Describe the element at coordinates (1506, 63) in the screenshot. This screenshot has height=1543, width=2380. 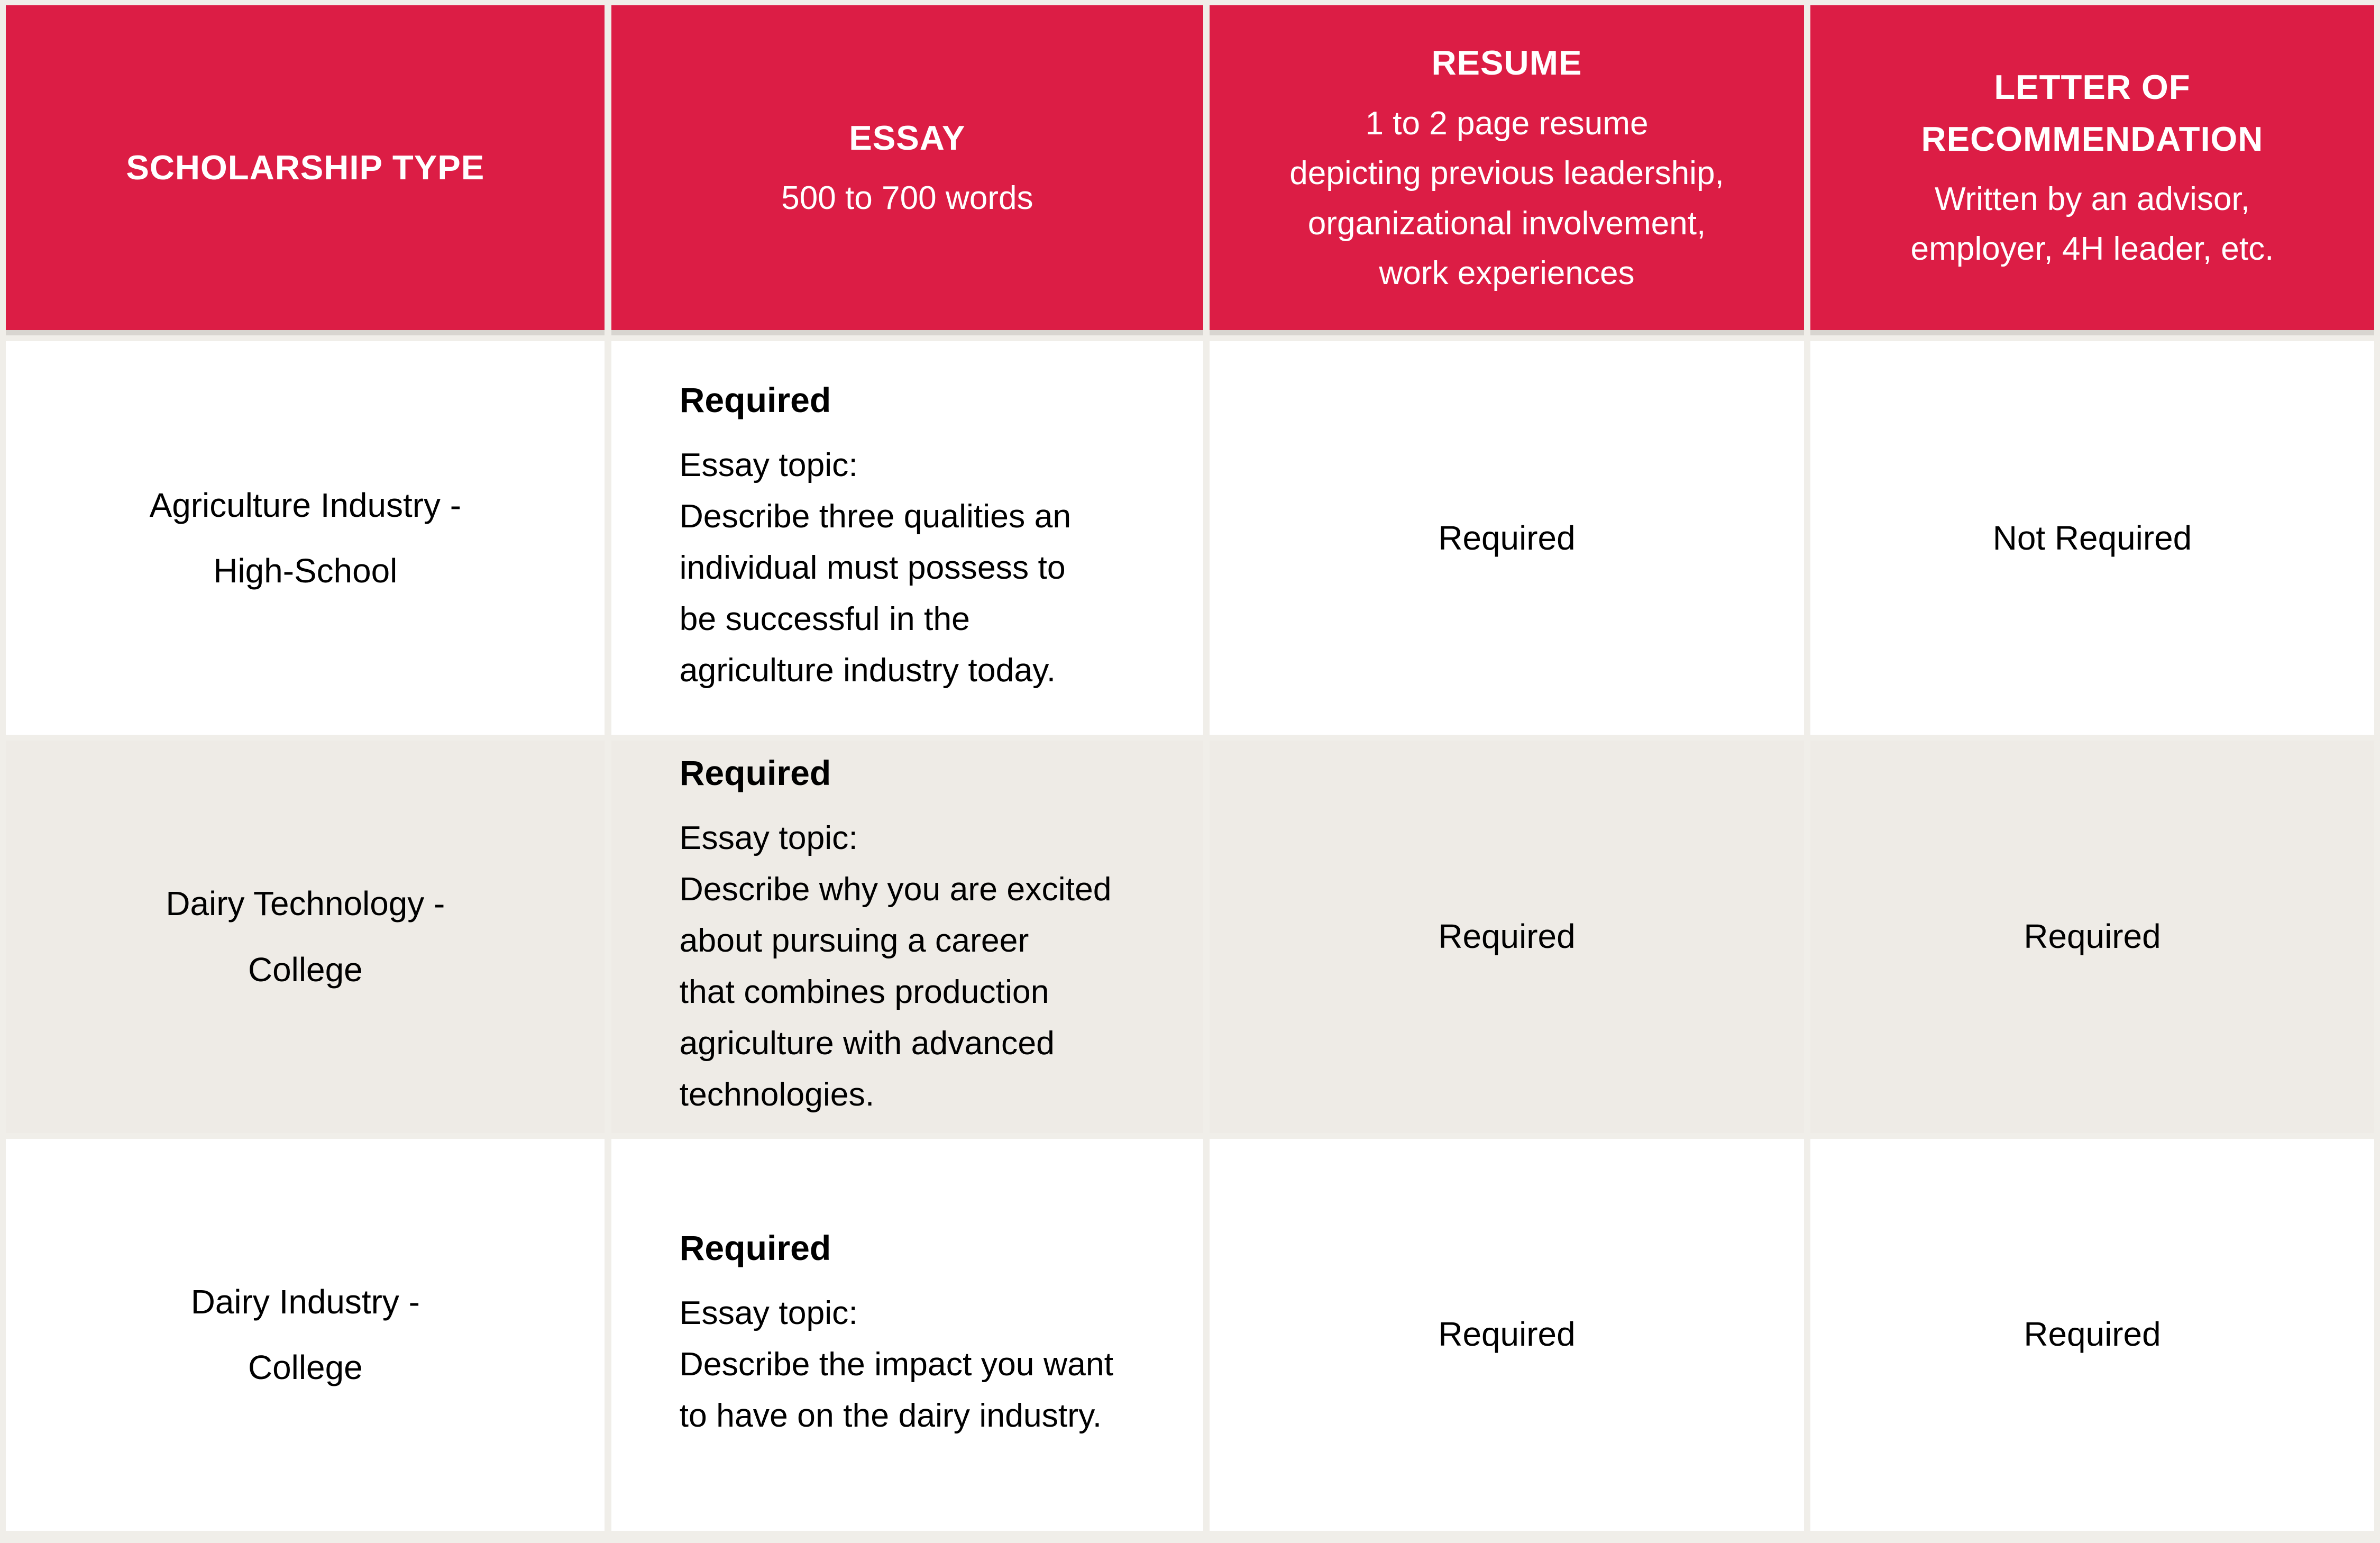
I see `header-title: RESUME` at that location.